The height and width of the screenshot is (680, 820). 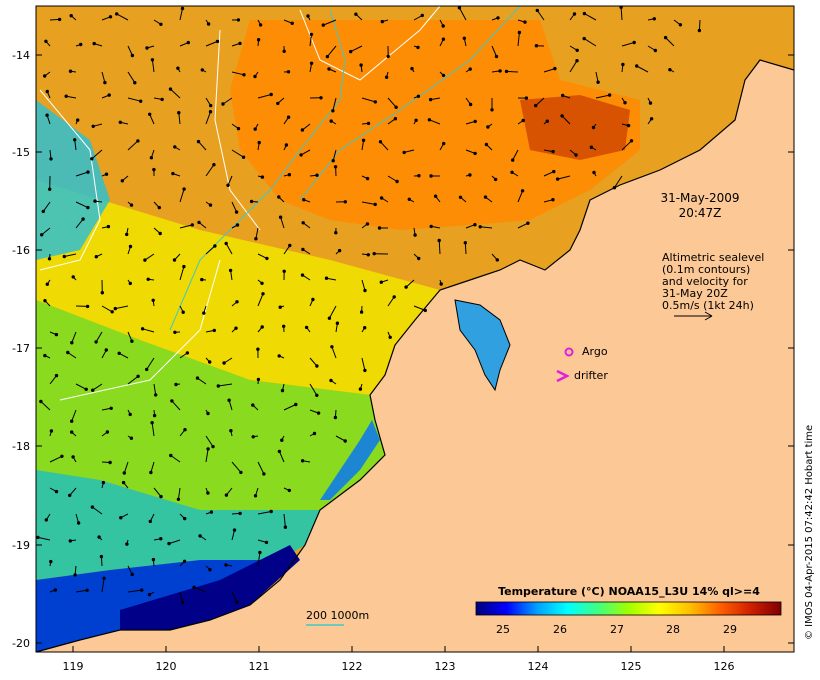 What do you see at coordinates (399, 659) in the screenshot?
I see `x-axis: 119 120 121 122 123 124 125 126` at bounding box center [399, 659].